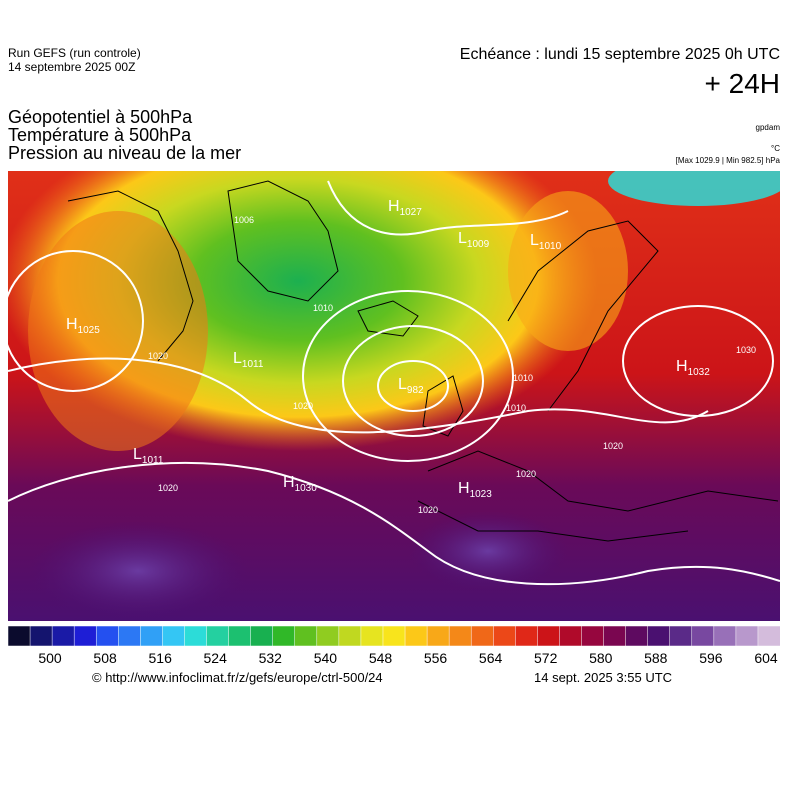  I want to click on colorbar-tick-label: 604, so click(766, 658).